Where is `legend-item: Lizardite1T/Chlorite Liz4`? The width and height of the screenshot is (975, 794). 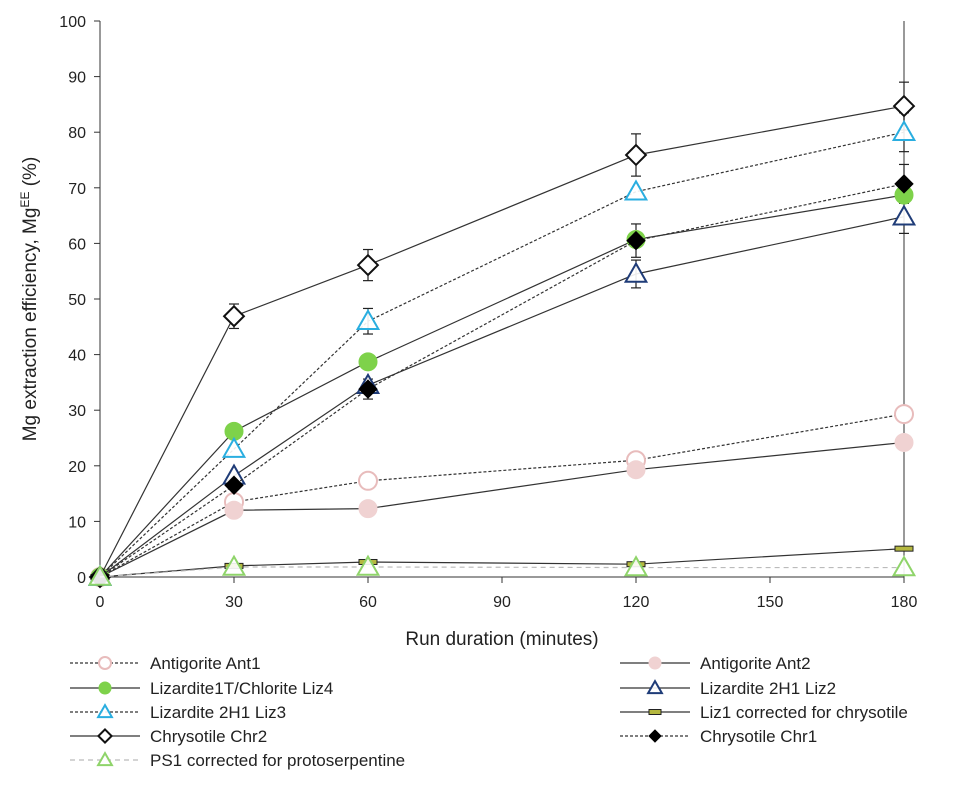
legend-item: Lizardite1T/Chlorite Liz4 is located at coordinates (201, 688).